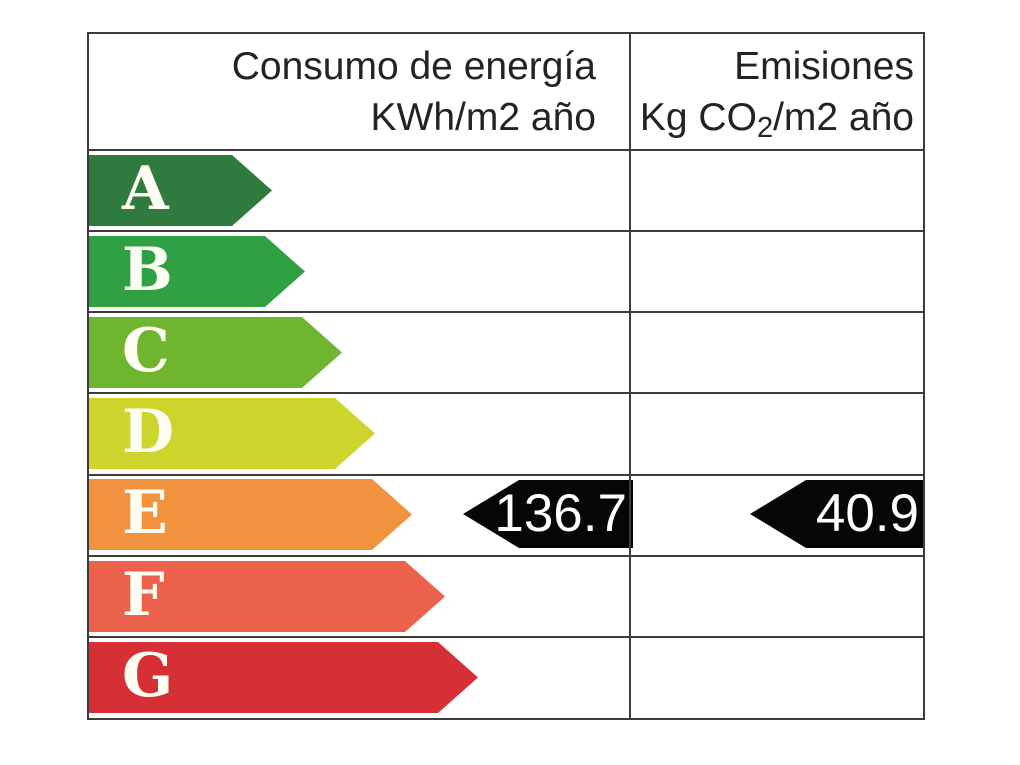  I want to click on emissions-value-pointer: 40.9, so click(837, 514).